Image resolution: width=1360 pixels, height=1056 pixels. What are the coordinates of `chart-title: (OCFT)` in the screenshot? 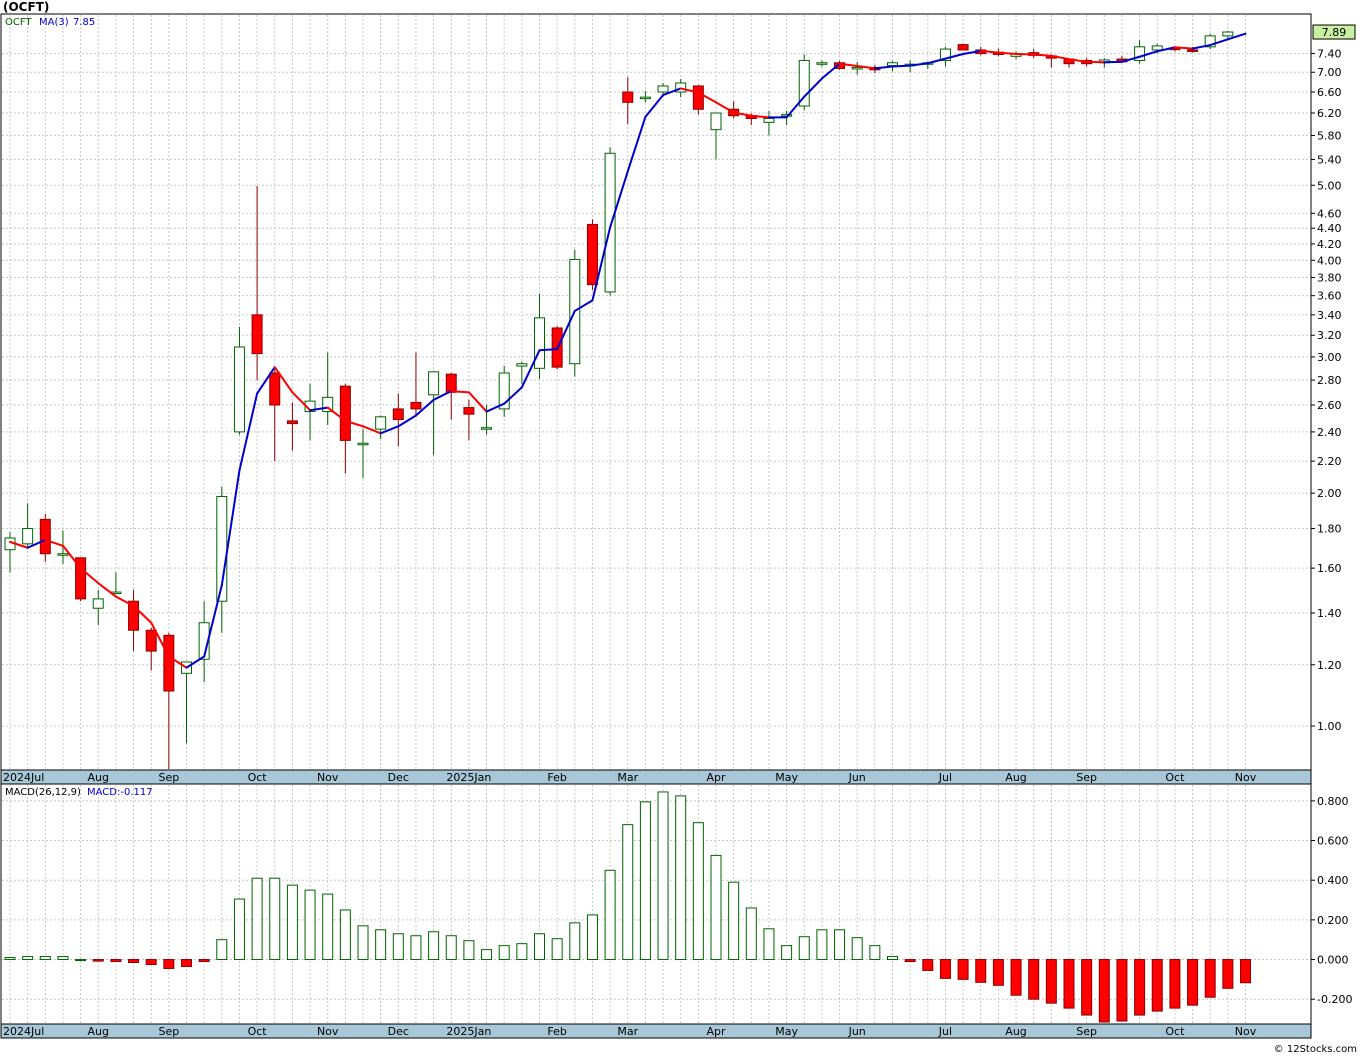 It's located at (26, 7).